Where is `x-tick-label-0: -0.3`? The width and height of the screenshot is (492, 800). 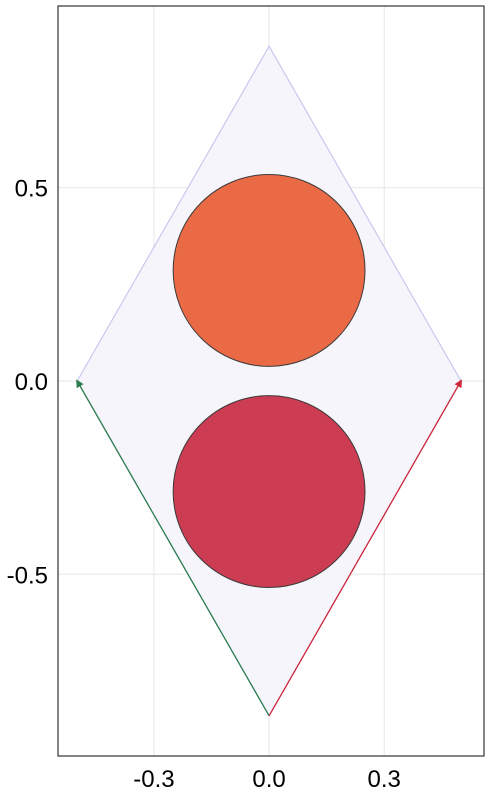 x-tick-label-0: -0.3 is located at coordinates (153, 779).